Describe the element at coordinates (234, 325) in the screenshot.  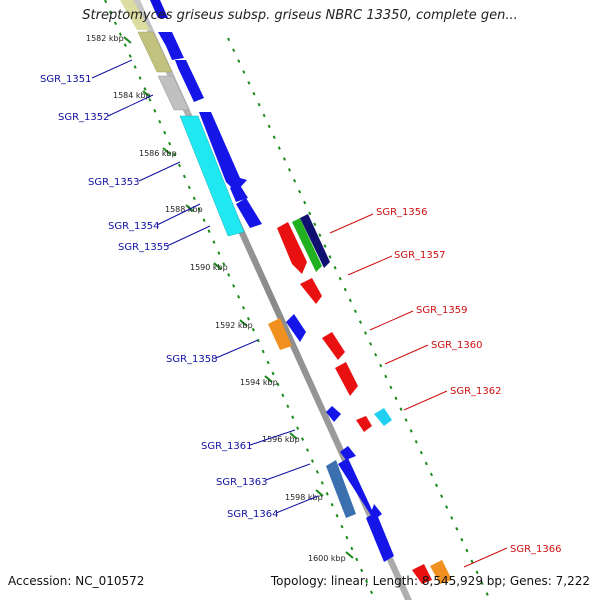
I see `tick-label: 1592 kbp` at that location.